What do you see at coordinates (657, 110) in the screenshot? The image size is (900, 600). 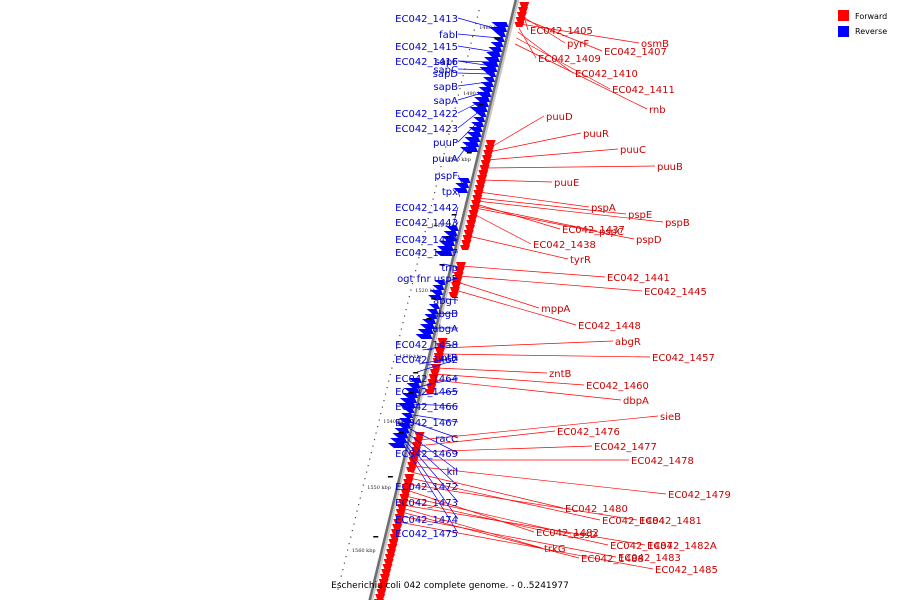 I see `forward-gene-label: rnb` at bounding box center [657, 110].